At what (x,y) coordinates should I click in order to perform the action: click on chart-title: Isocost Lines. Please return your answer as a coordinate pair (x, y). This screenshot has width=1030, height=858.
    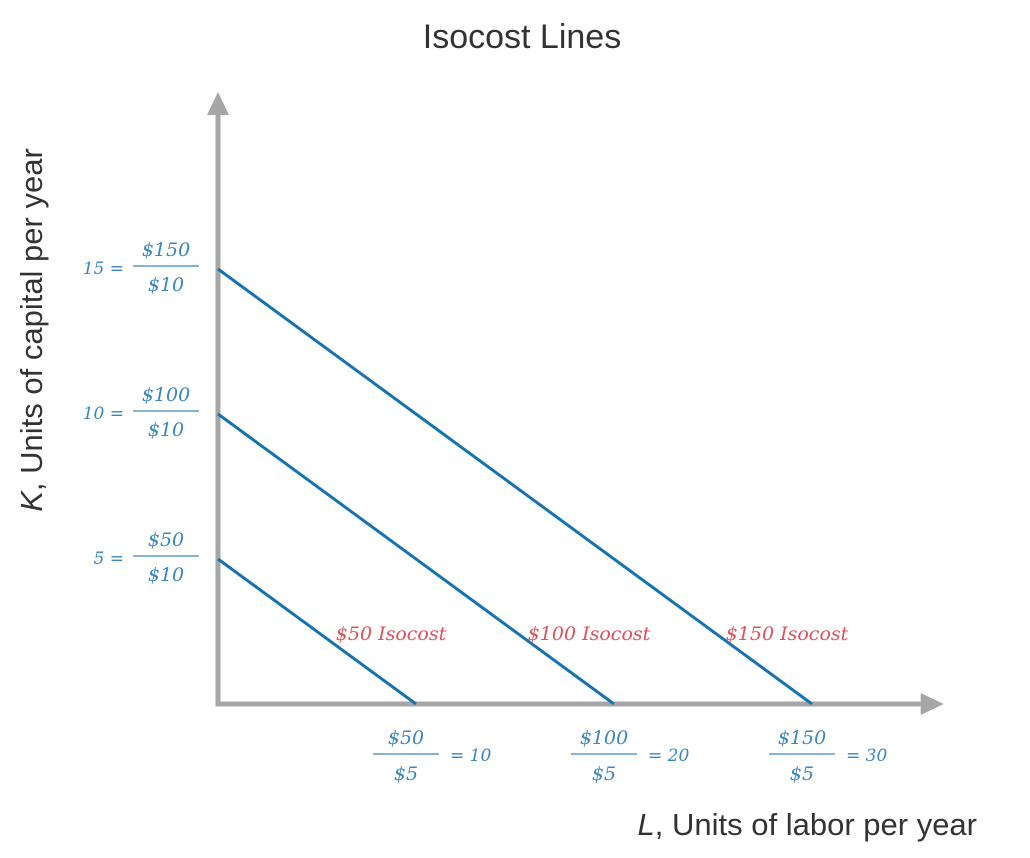
    Looking at the image, I should click on (522, 37).